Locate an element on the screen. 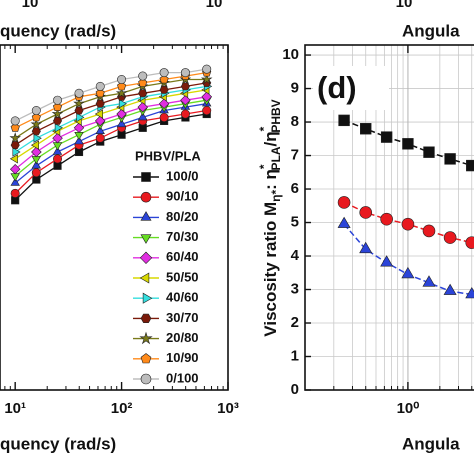 The height and width of the screenshot is (474, 474). y-axis-label-part: Viscosity ratio M is located at coordinates (270, 269).